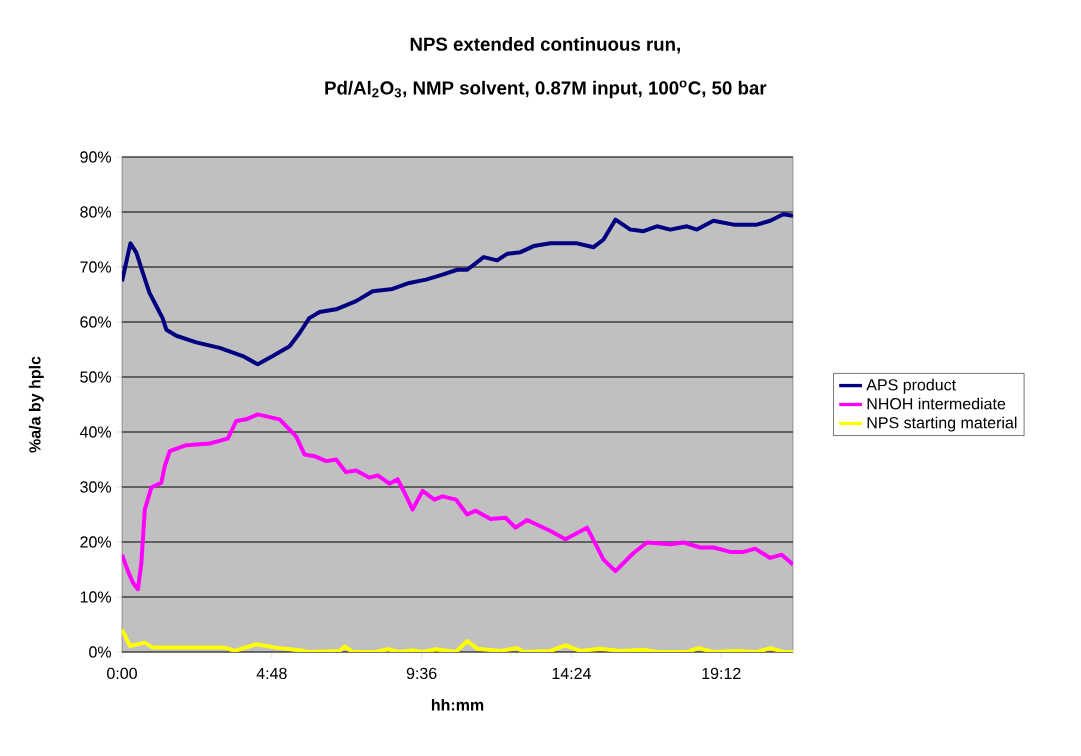 This screenshot has height=756, width=1081. Describe the element at coordinates (942, 424) in the screenshot. I see `legend-label: NPS starting material` at that location.